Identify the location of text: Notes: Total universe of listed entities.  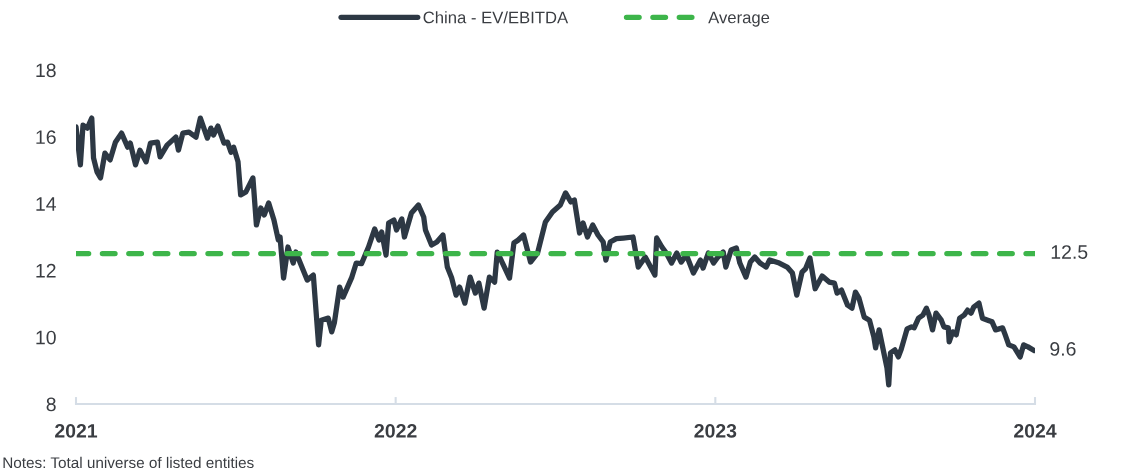
(128, 462).